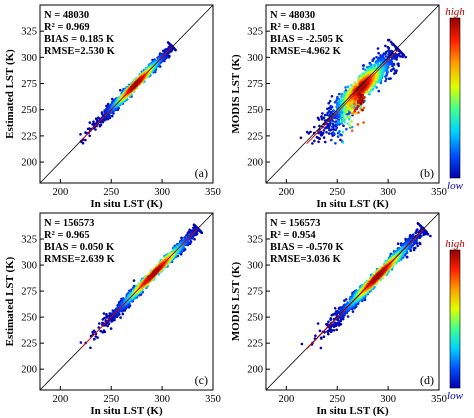  Describe the element at coordinates (337, 192) in the screenshot. I see `x-tick-label: 250` at that location.